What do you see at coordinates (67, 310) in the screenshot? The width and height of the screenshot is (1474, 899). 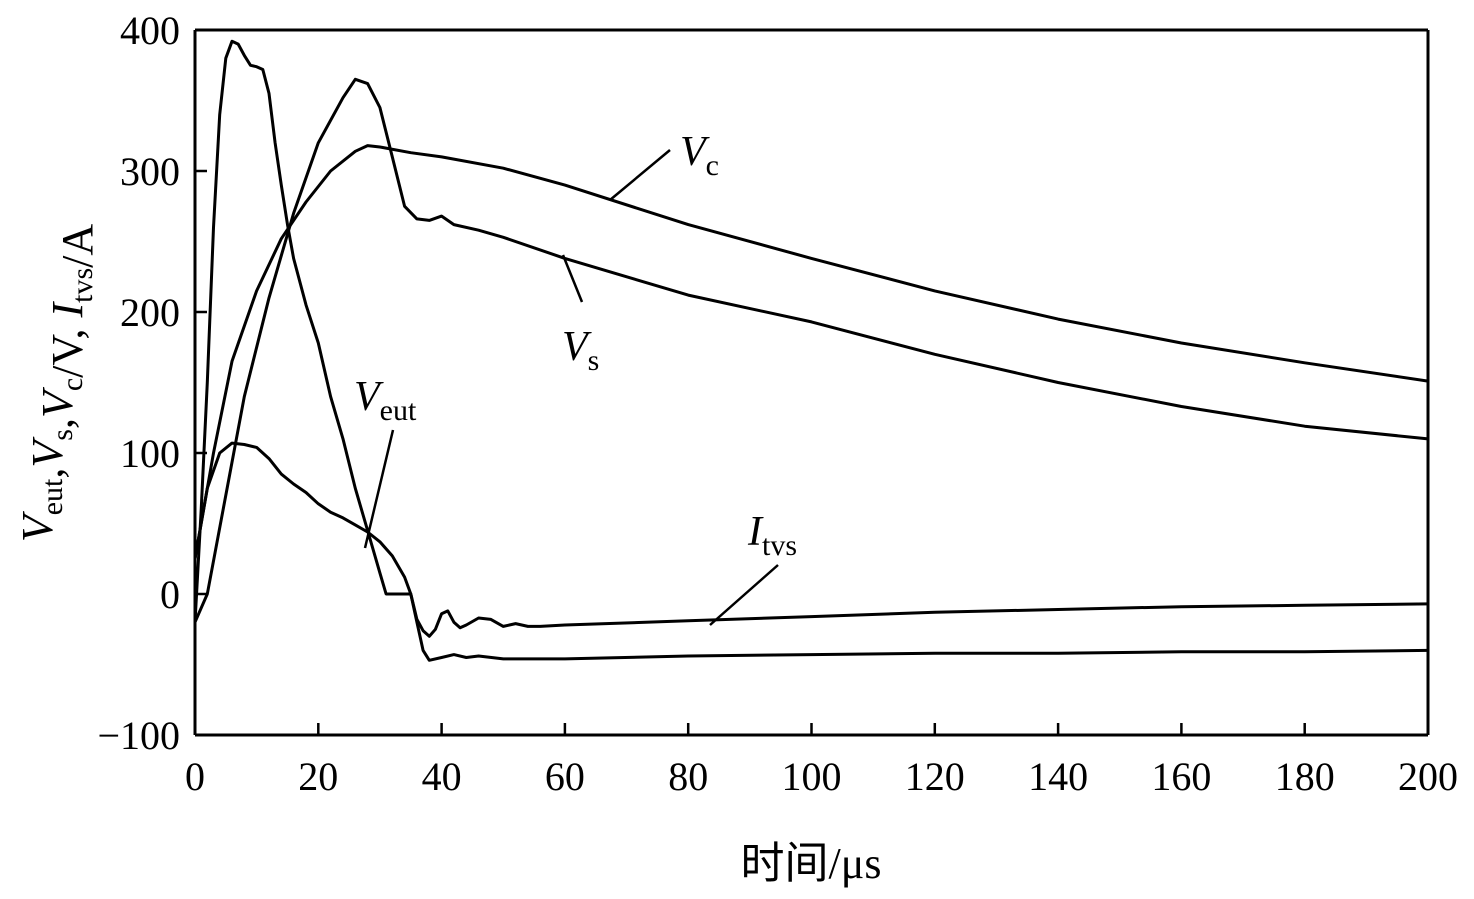 I see `y-title-part: I` at bounding box center [67, 310].